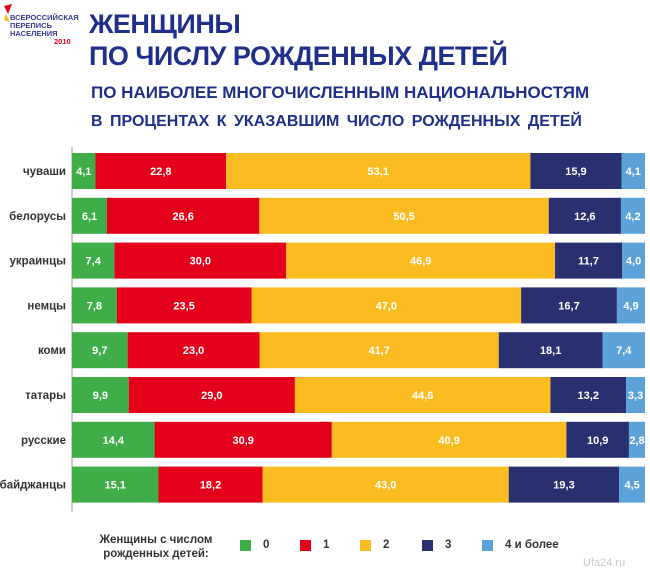 This screenshot has width=650, height=575. I want to click on data-label: 9,9, so click(100, 396).